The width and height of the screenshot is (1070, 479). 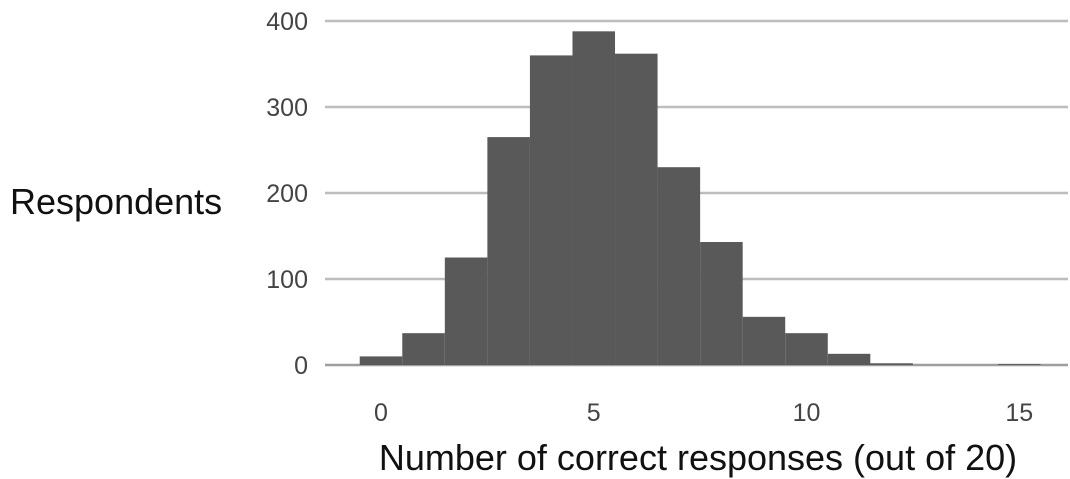 I want to click on y-tick-label: 400, so click(x=287, y=22).